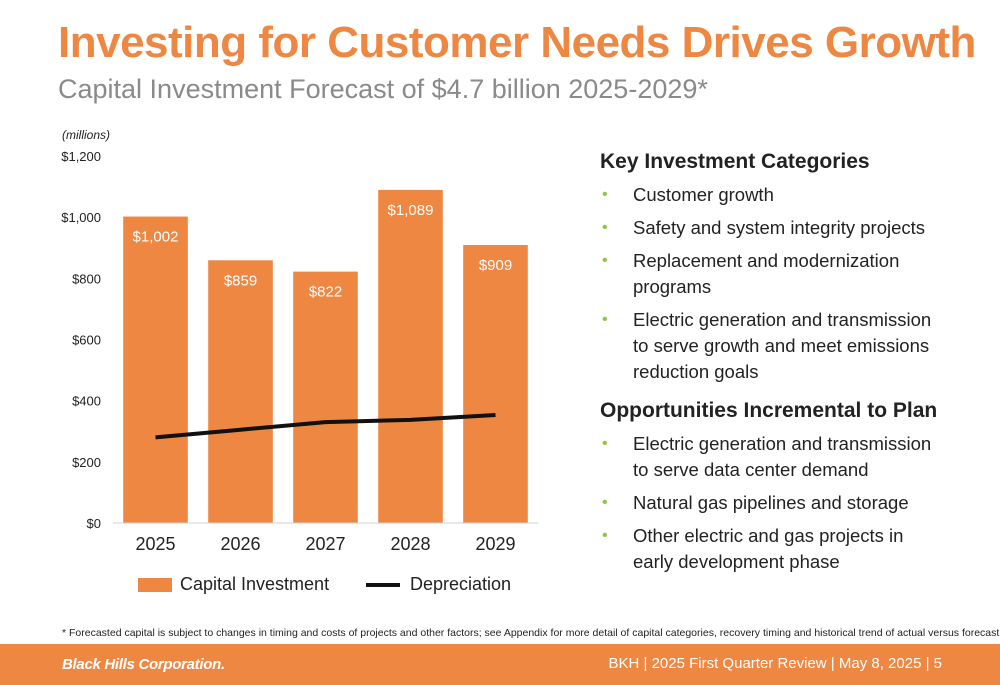 Image resolution: width=1000 pixels, height=685 pixels. What do you see at coordinates (240, 280) in the screenshot?
I see `bar-data-label: $859` at bounding box center [240, 280].